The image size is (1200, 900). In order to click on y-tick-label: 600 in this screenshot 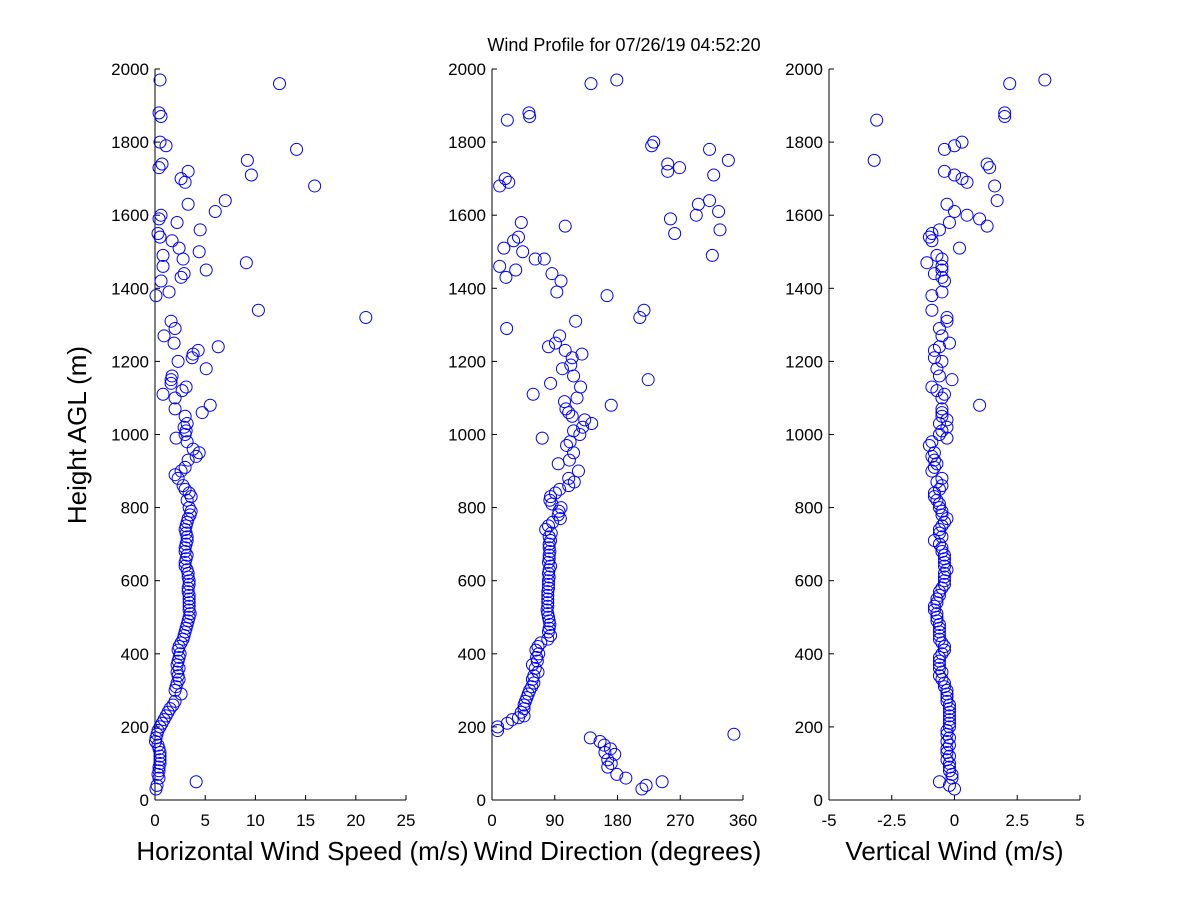, I will do `click(135, 581)`.